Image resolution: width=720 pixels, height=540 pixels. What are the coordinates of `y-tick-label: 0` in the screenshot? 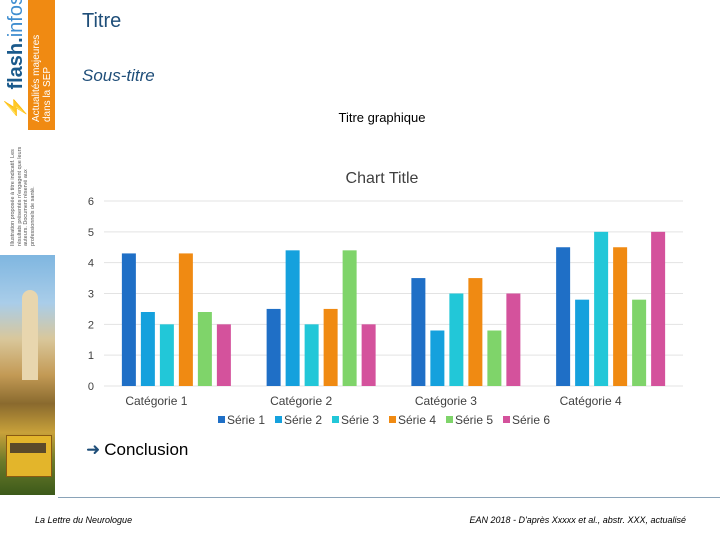 It's located at (91, 387).